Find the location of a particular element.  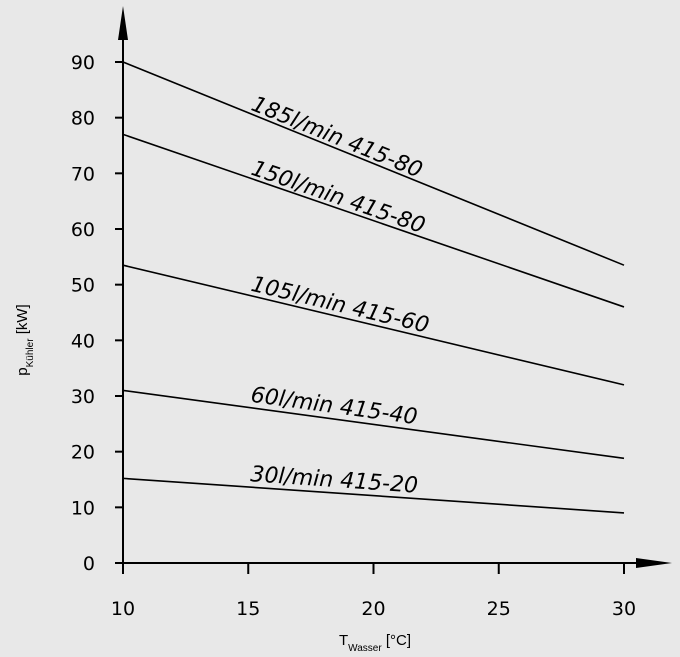

y-tick-label: 10 is located at coordinates (83, 508).